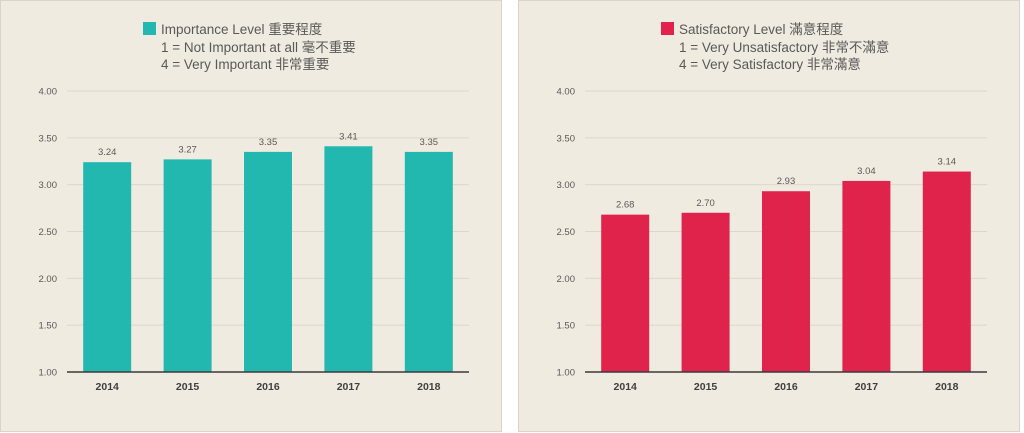  I want to click on data-label: 3.24, so click(107, 152).